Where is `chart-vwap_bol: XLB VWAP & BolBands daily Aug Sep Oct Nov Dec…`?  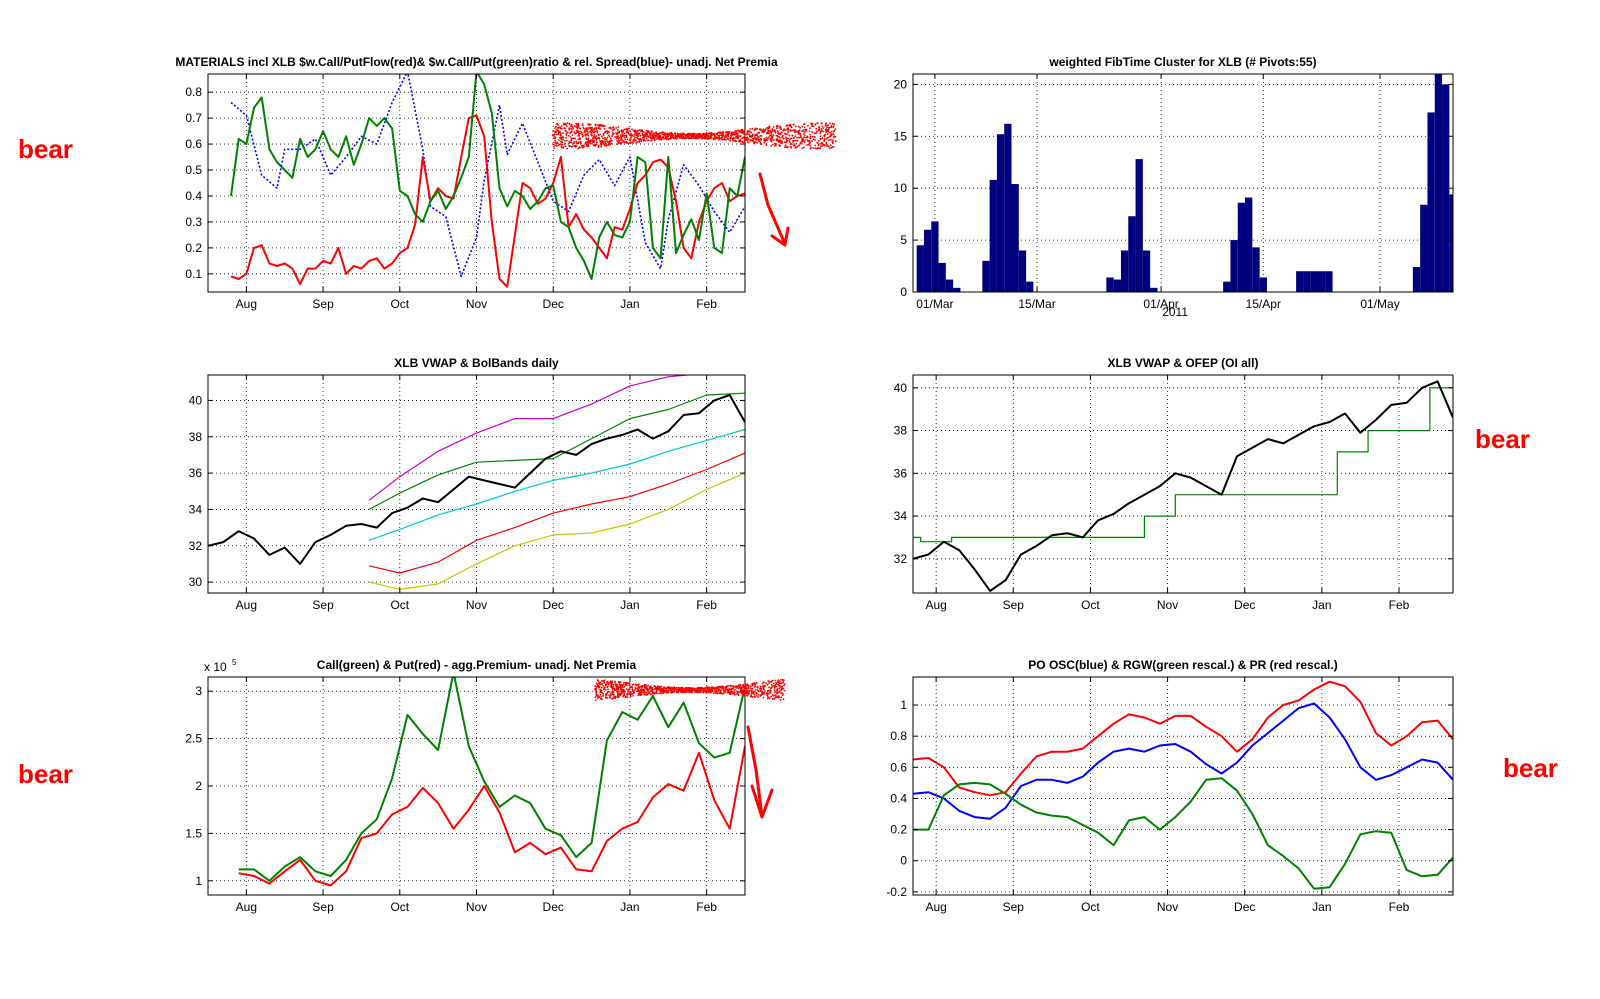
chart-vwap_bol: XLB VWAP & BolBands daily Aug Sep Oct Nov Dec… is located at coordinates (467, 484).